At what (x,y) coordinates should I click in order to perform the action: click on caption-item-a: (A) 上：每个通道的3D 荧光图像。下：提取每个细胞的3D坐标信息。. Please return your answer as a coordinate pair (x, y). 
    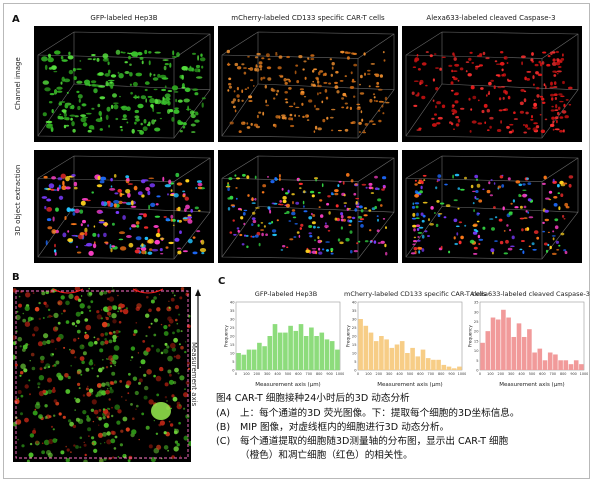
    Looking at the image, I should click on (367, 413).